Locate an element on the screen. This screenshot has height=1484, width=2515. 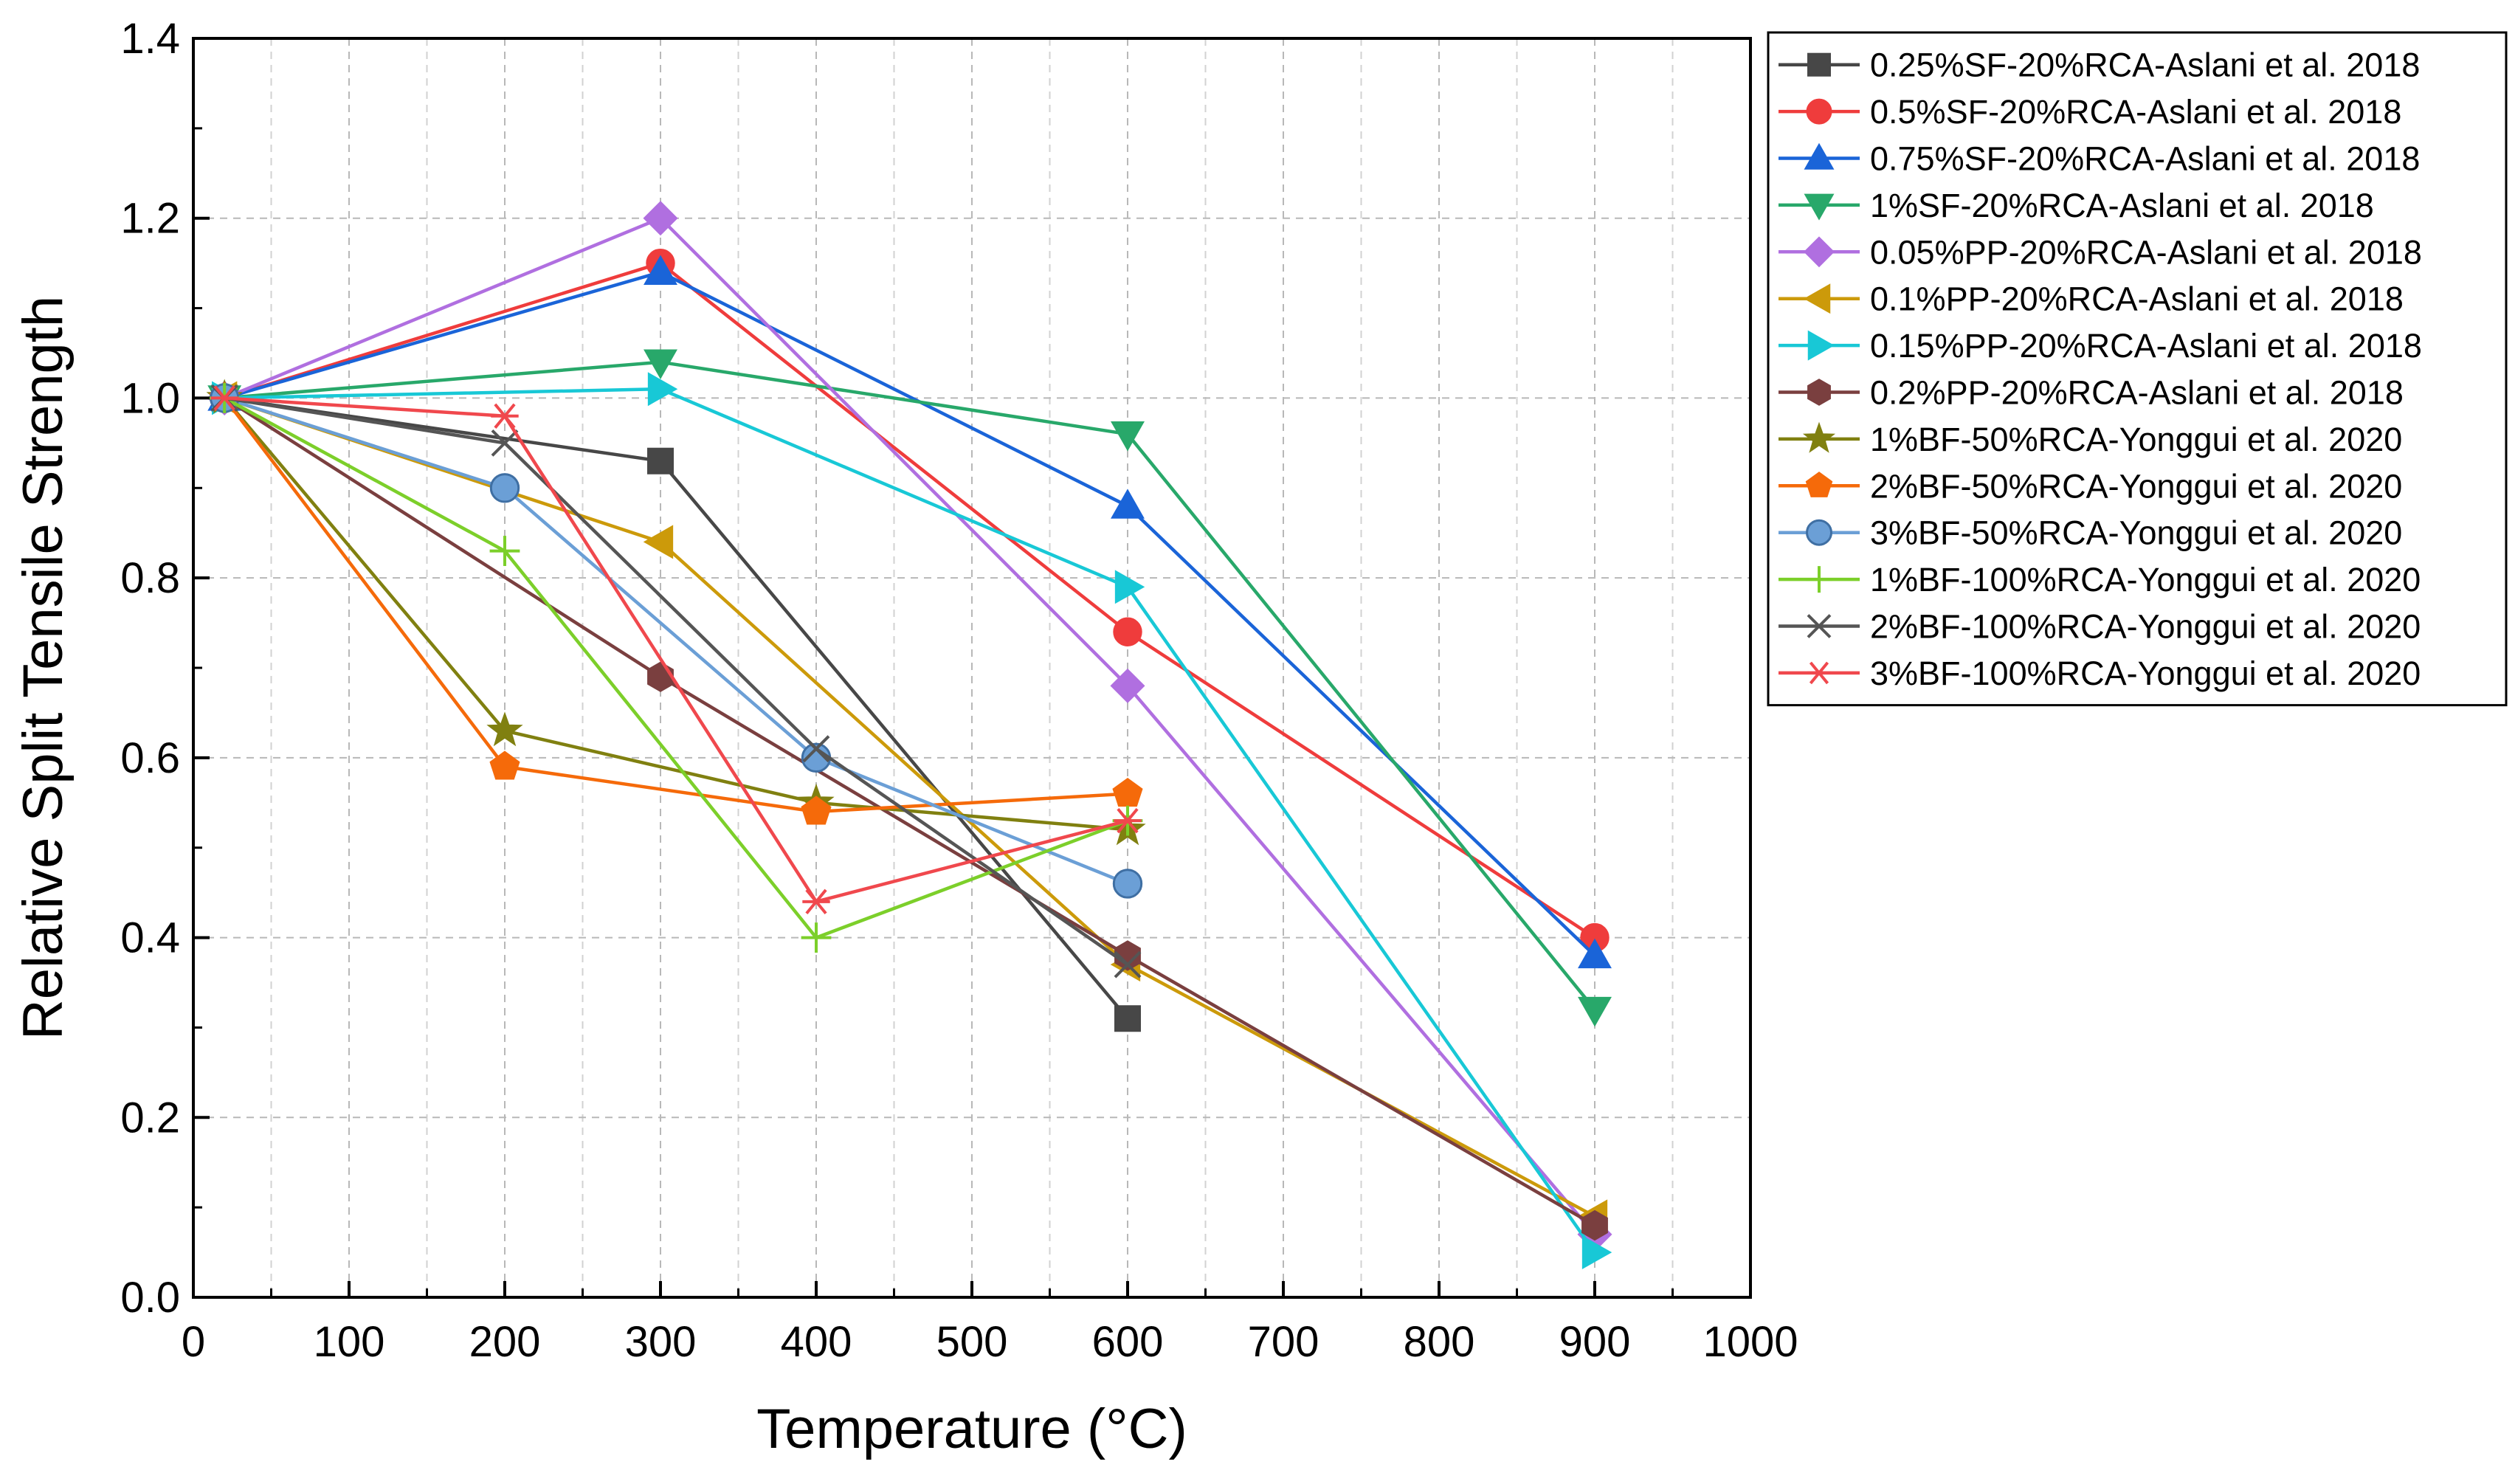
legend-label: 0.75%SF-20%RCA-Aslani et al. 2018 is located at coordinates (2145, 159).